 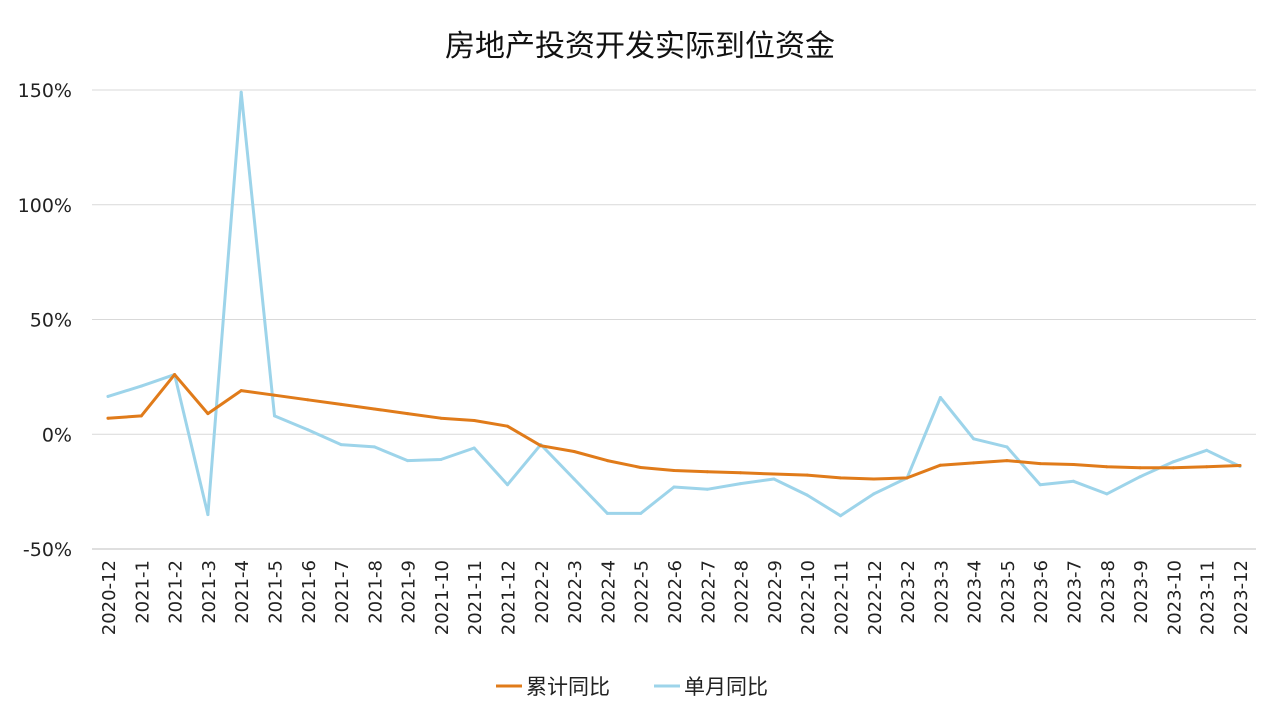 What do you see at coordinates (1108, 592) in the screenshot?
I see `x-tick-label: 2023-8` at bounding box center [1108, 592].